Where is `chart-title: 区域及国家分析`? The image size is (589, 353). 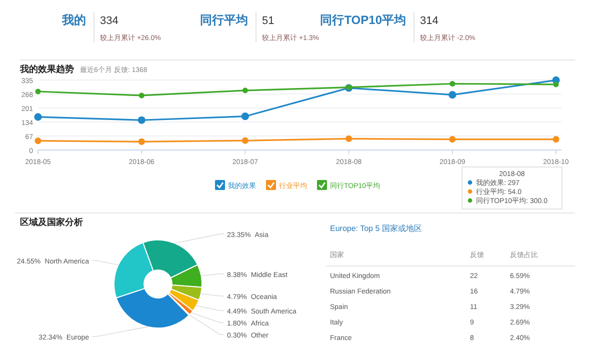
chart-title: 区域及国家分析 is located at coordinates (51, 222).